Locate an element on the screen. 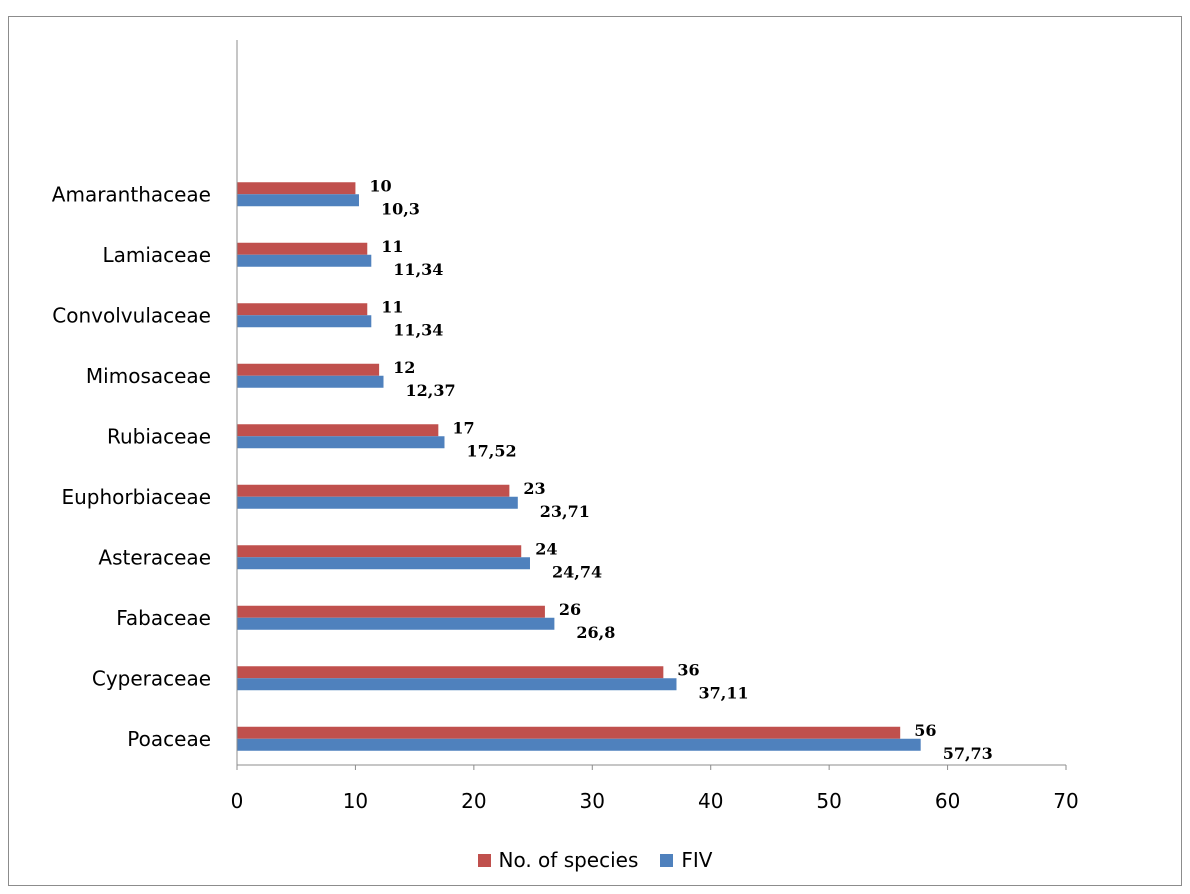 This screenshot has width=1190, height=894. category-label: Poaceae is located at coordinates (169, 739).